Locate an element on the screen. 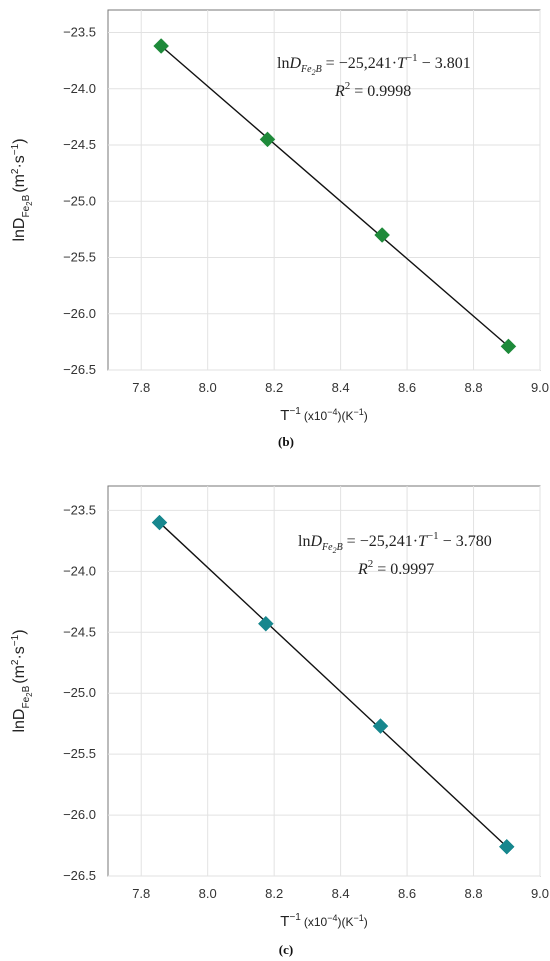  r-squared: R2 = 0.9998 is located at coordinates (372, 90).